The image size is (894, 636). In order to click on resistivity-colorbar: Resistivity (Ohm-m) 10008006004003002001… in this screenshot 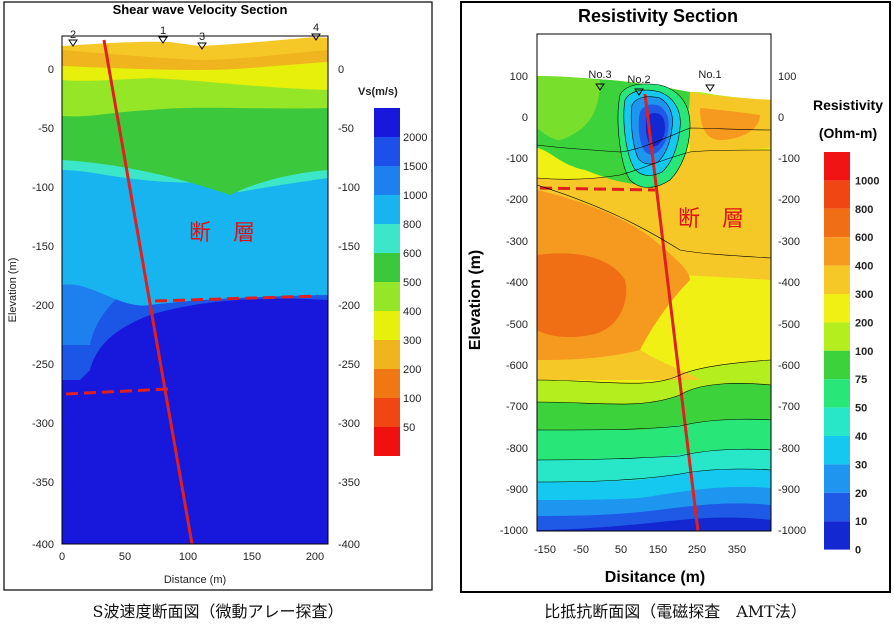, I will do `click(848, 327)`.